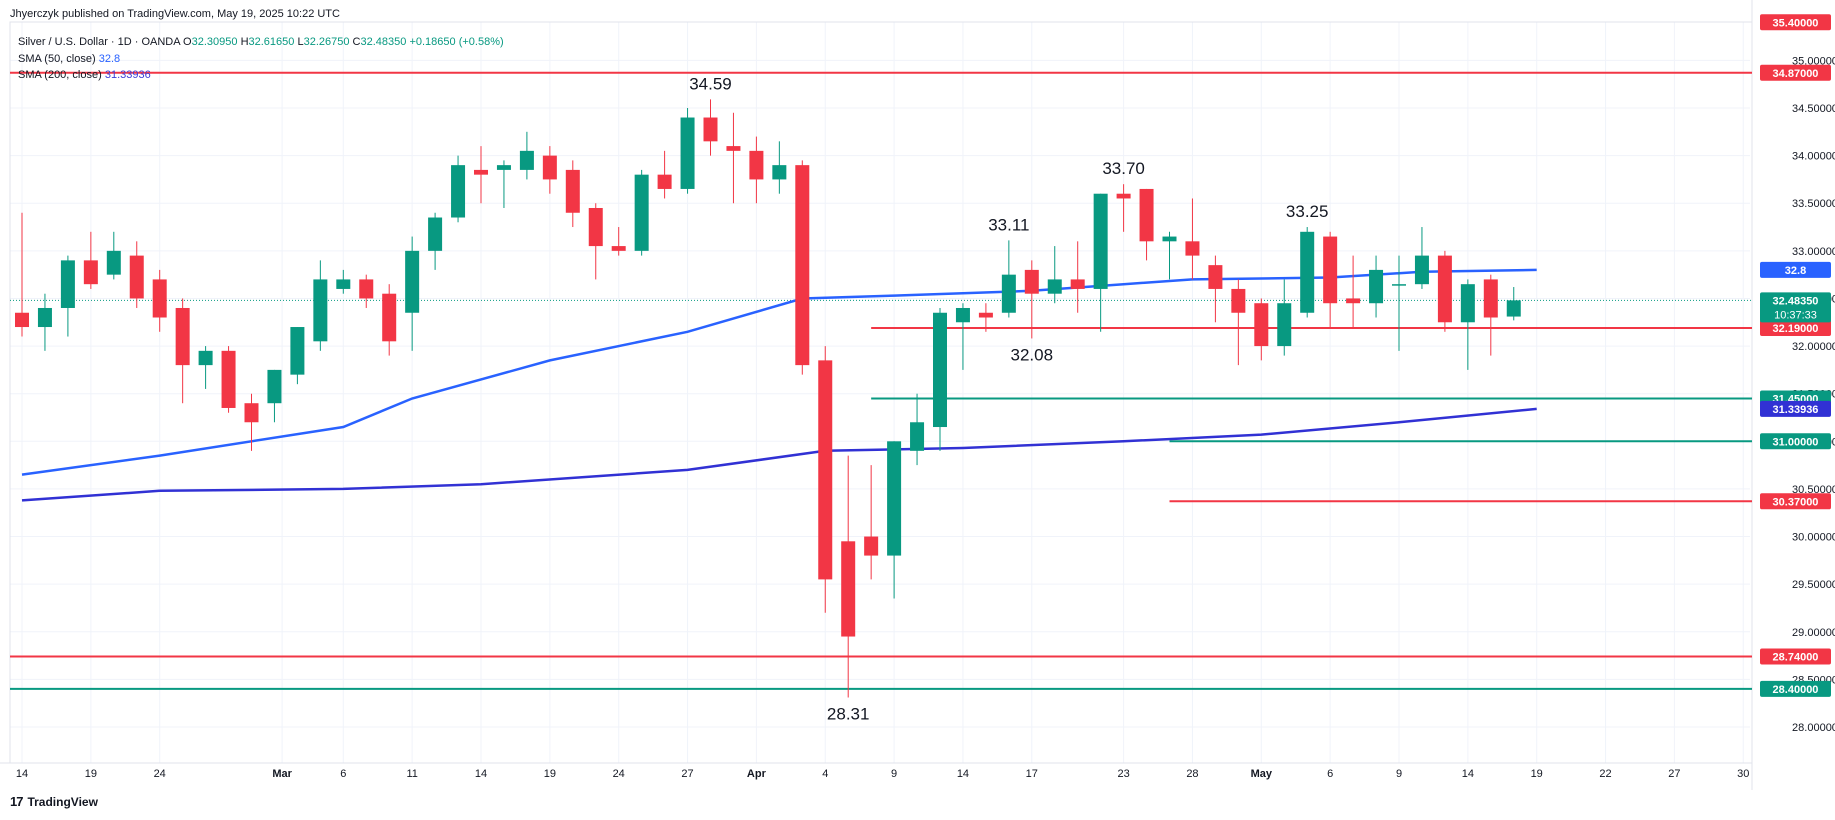  Describe the element at coordinates (1813, 490) in the screenshot. I see `price-tick-label: 30.50000` at that location.